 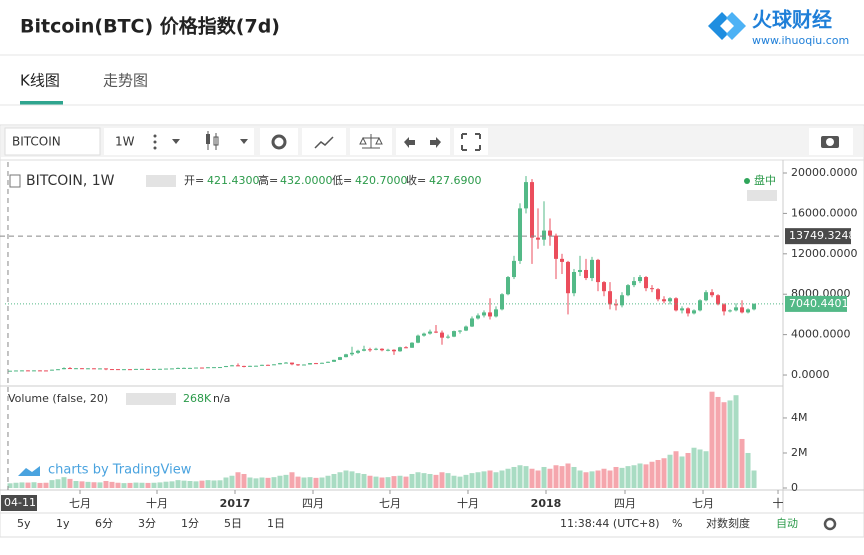 I want to click on last-price-label: 7040.4401, so click(x=819, y=303).